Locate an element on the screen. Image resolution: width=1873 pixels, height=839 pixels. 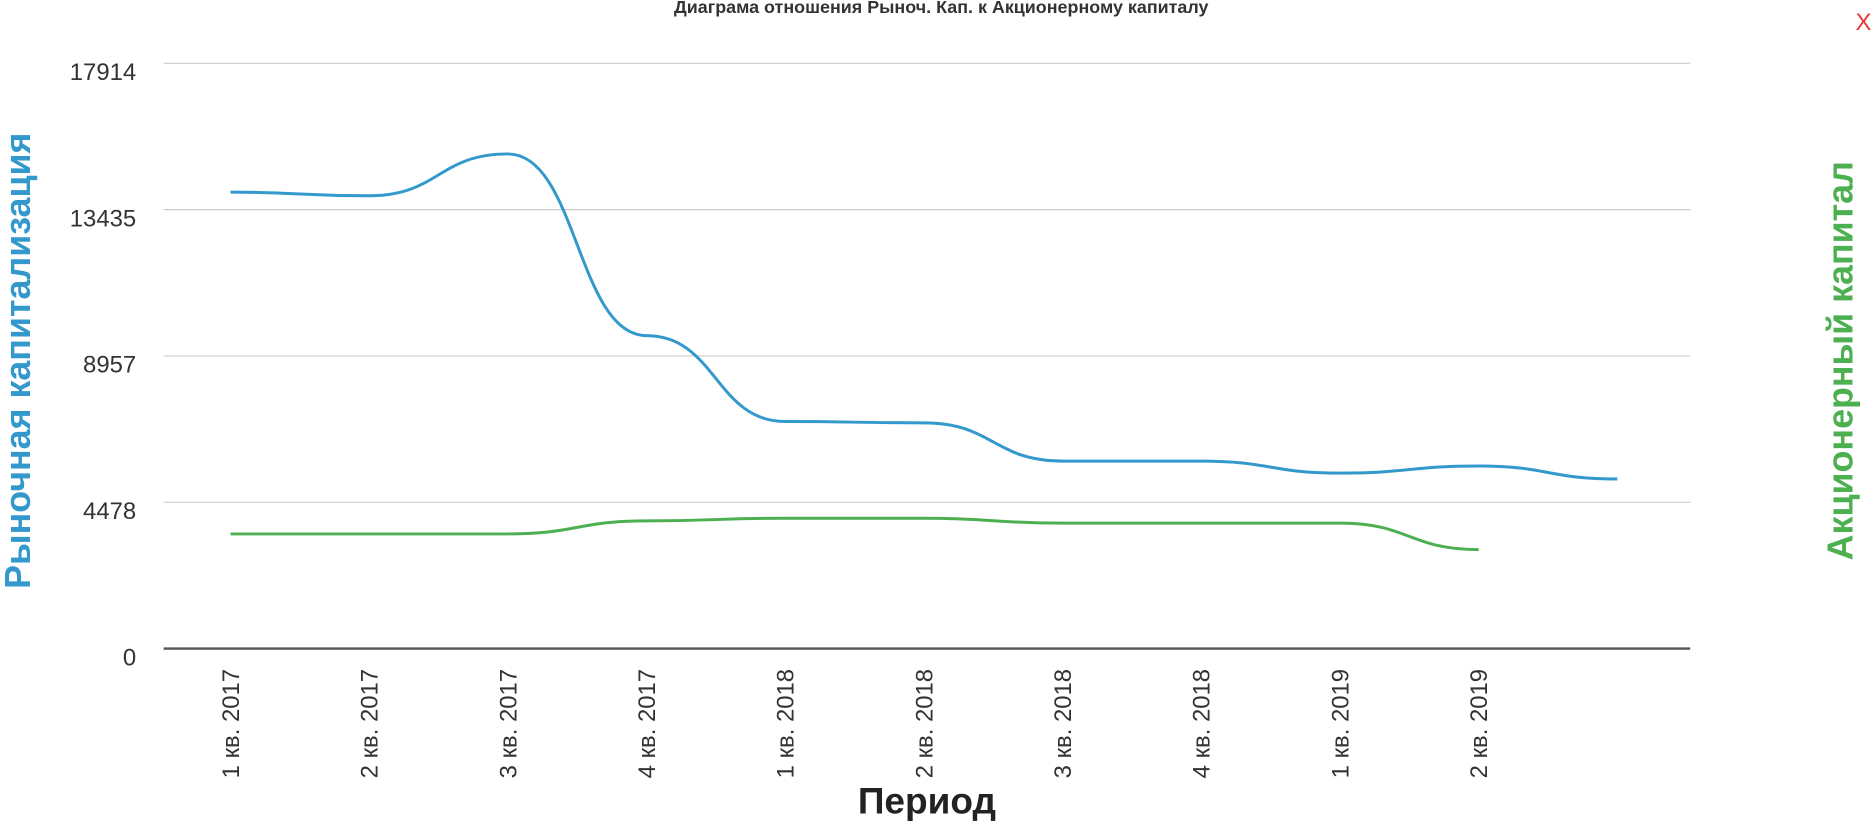
x-tick-label: 3 кв. 2017 is located at coordinates (508, 723).